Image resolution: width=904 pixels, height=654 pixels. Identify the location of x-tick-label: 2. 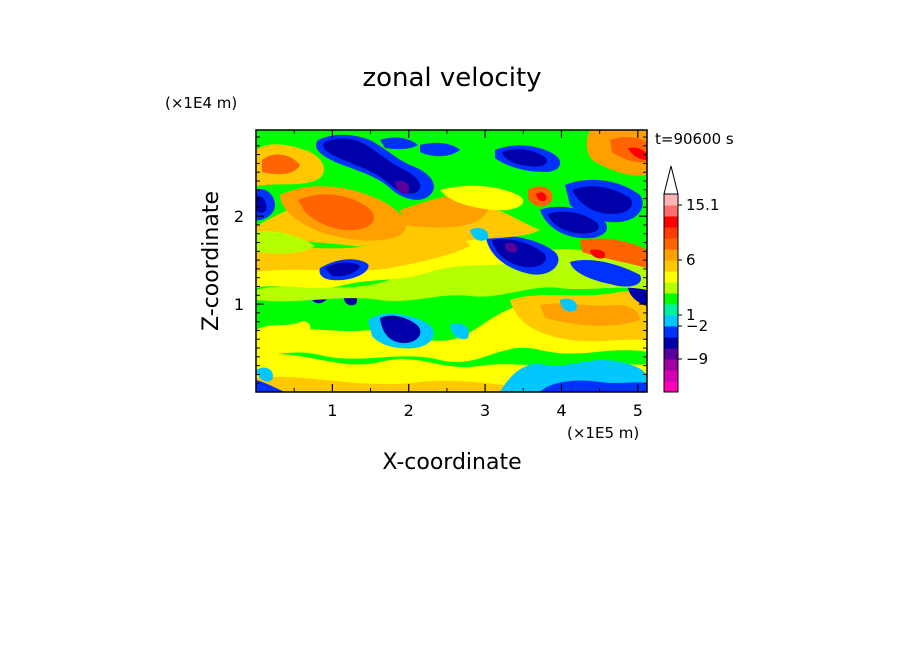
(409, 410).